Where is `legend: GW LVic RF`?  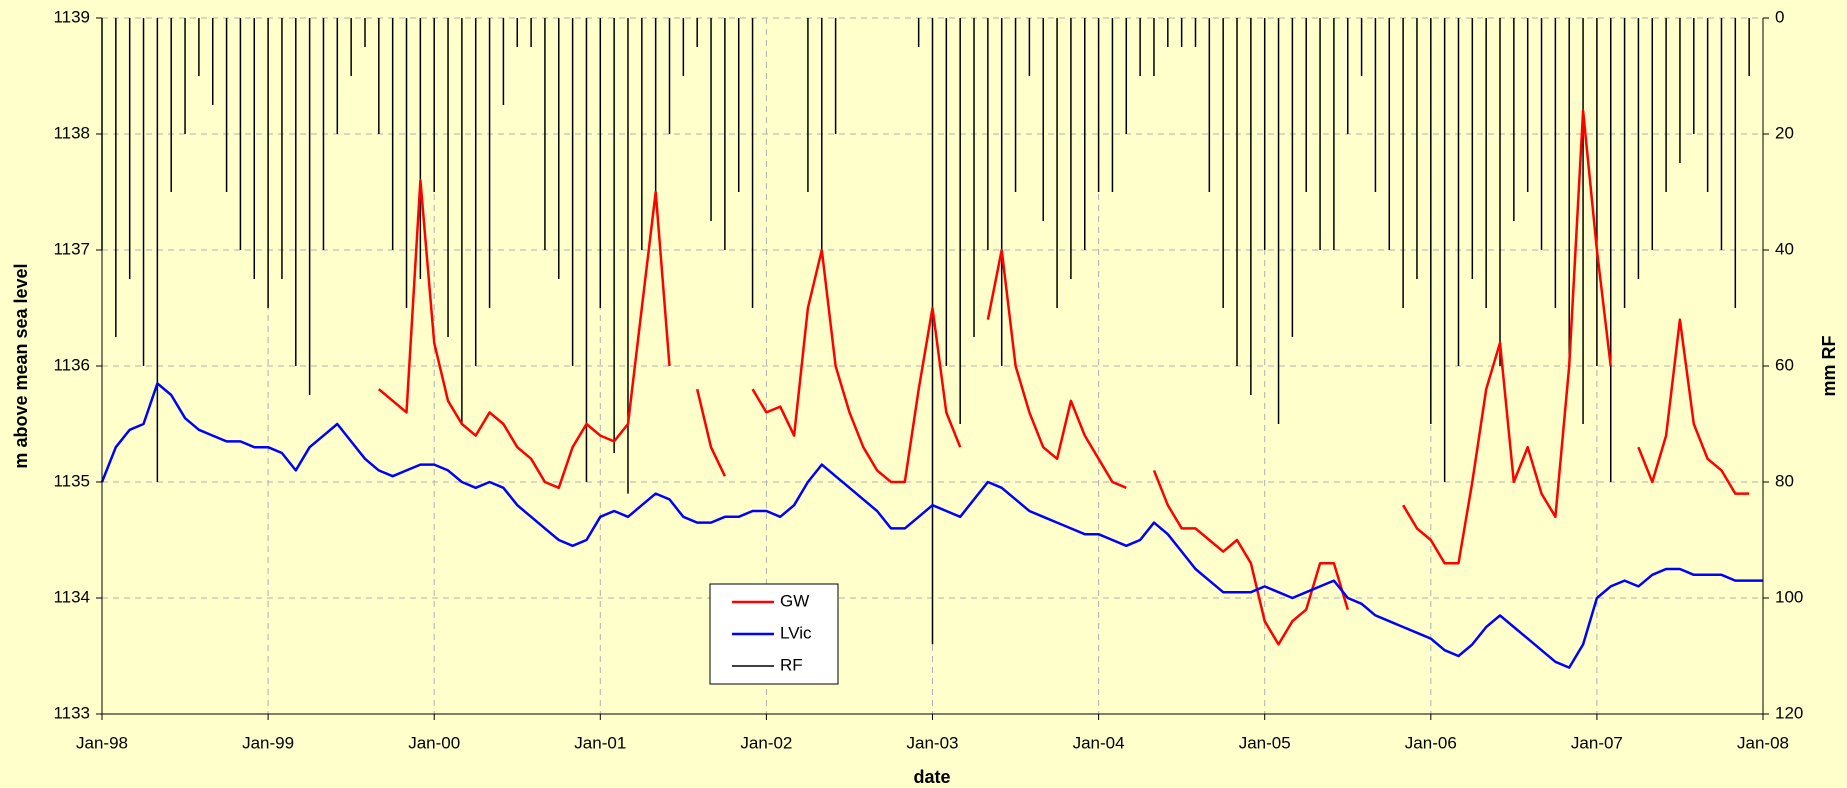 legend: GW LVic RF is located at coordinates (774, 634).